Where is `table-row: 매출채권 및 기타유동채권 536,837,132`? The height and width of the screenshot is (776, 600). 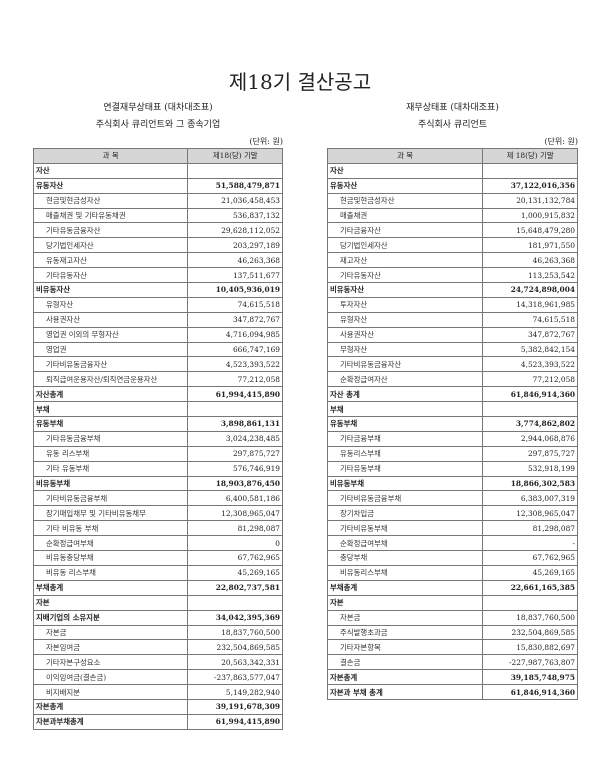
table-row: 매출채권 및 기타유동채권 536,837,132 is located at coordinates (157, 215).